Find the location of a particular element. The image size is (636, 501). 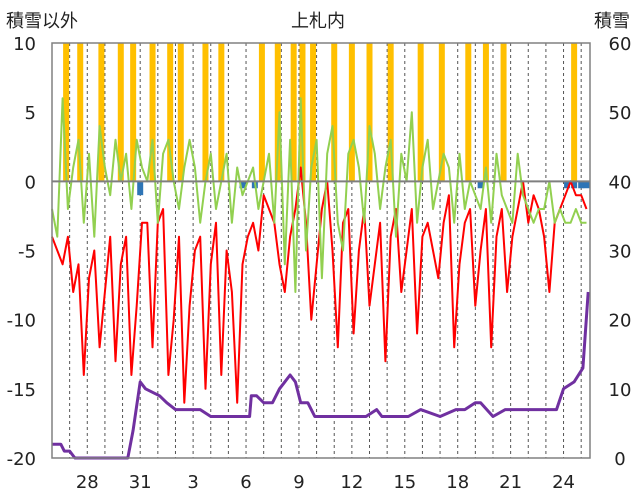

x-tick-label: 15 is located at coordinates (404, 482).